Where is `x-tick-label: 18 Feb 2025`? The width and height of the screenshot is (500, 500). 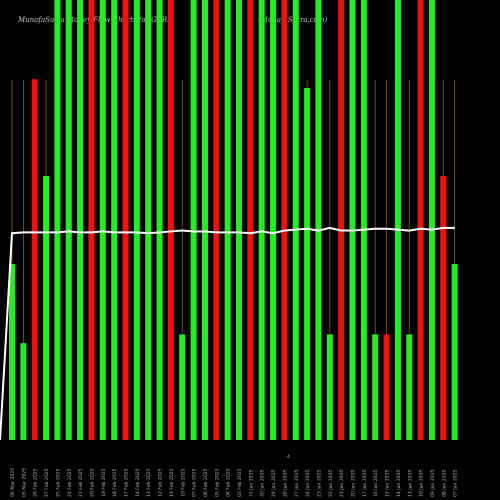 x-tick-label: 18 Feb 2025 is located at coordinates (115, 482).